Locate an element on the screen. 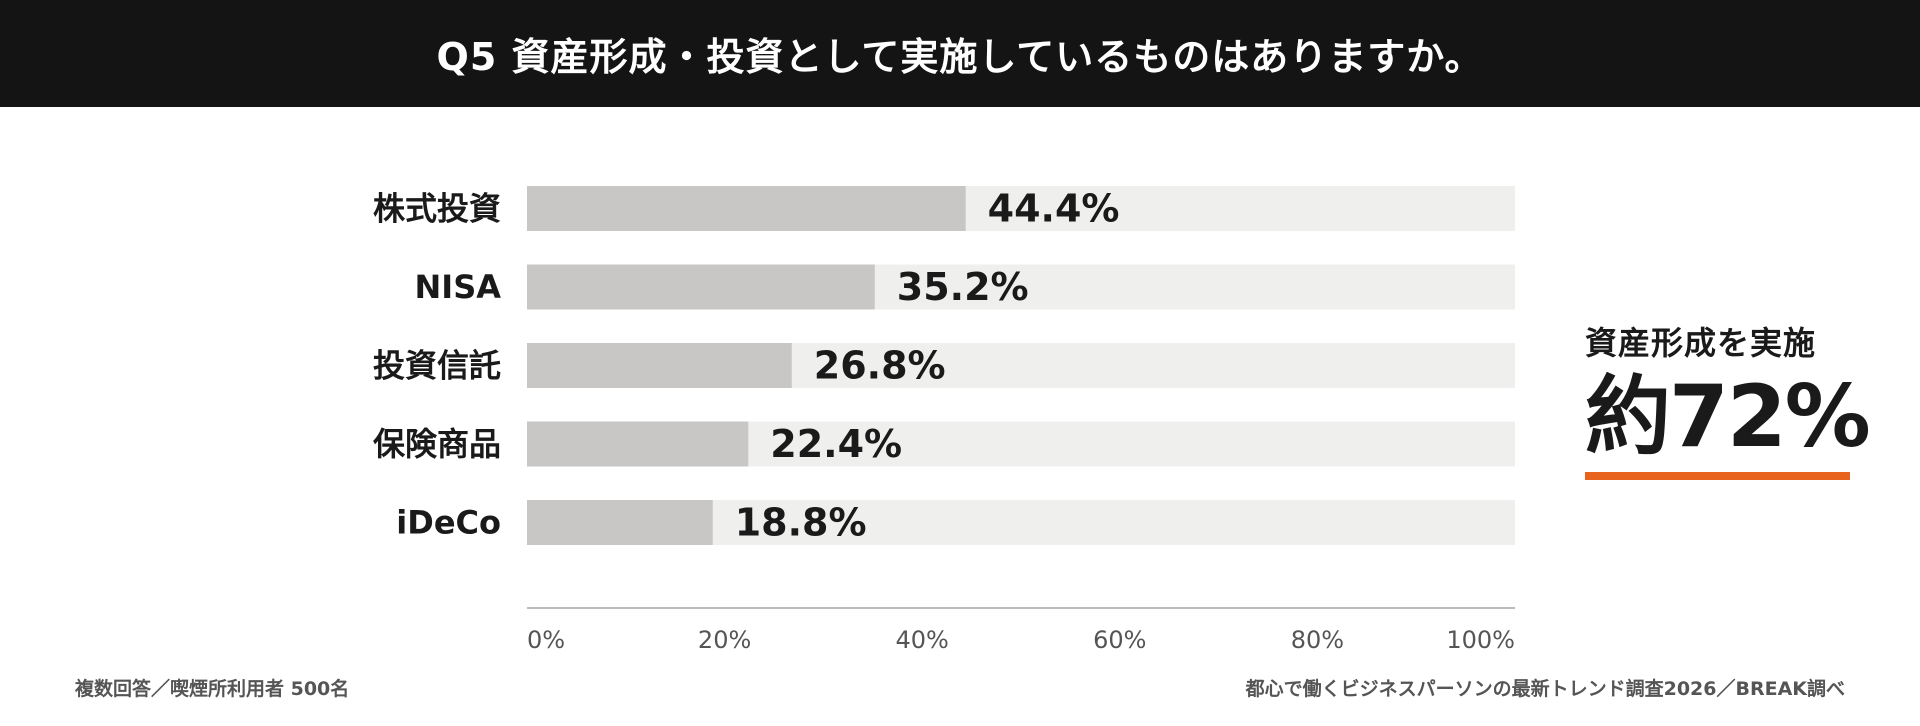 The height and width of the screenshot is (726, 1920). page-title: Q5 資産形成・投資として実施しているものはありますか。 is located at coordinates (960, 57).